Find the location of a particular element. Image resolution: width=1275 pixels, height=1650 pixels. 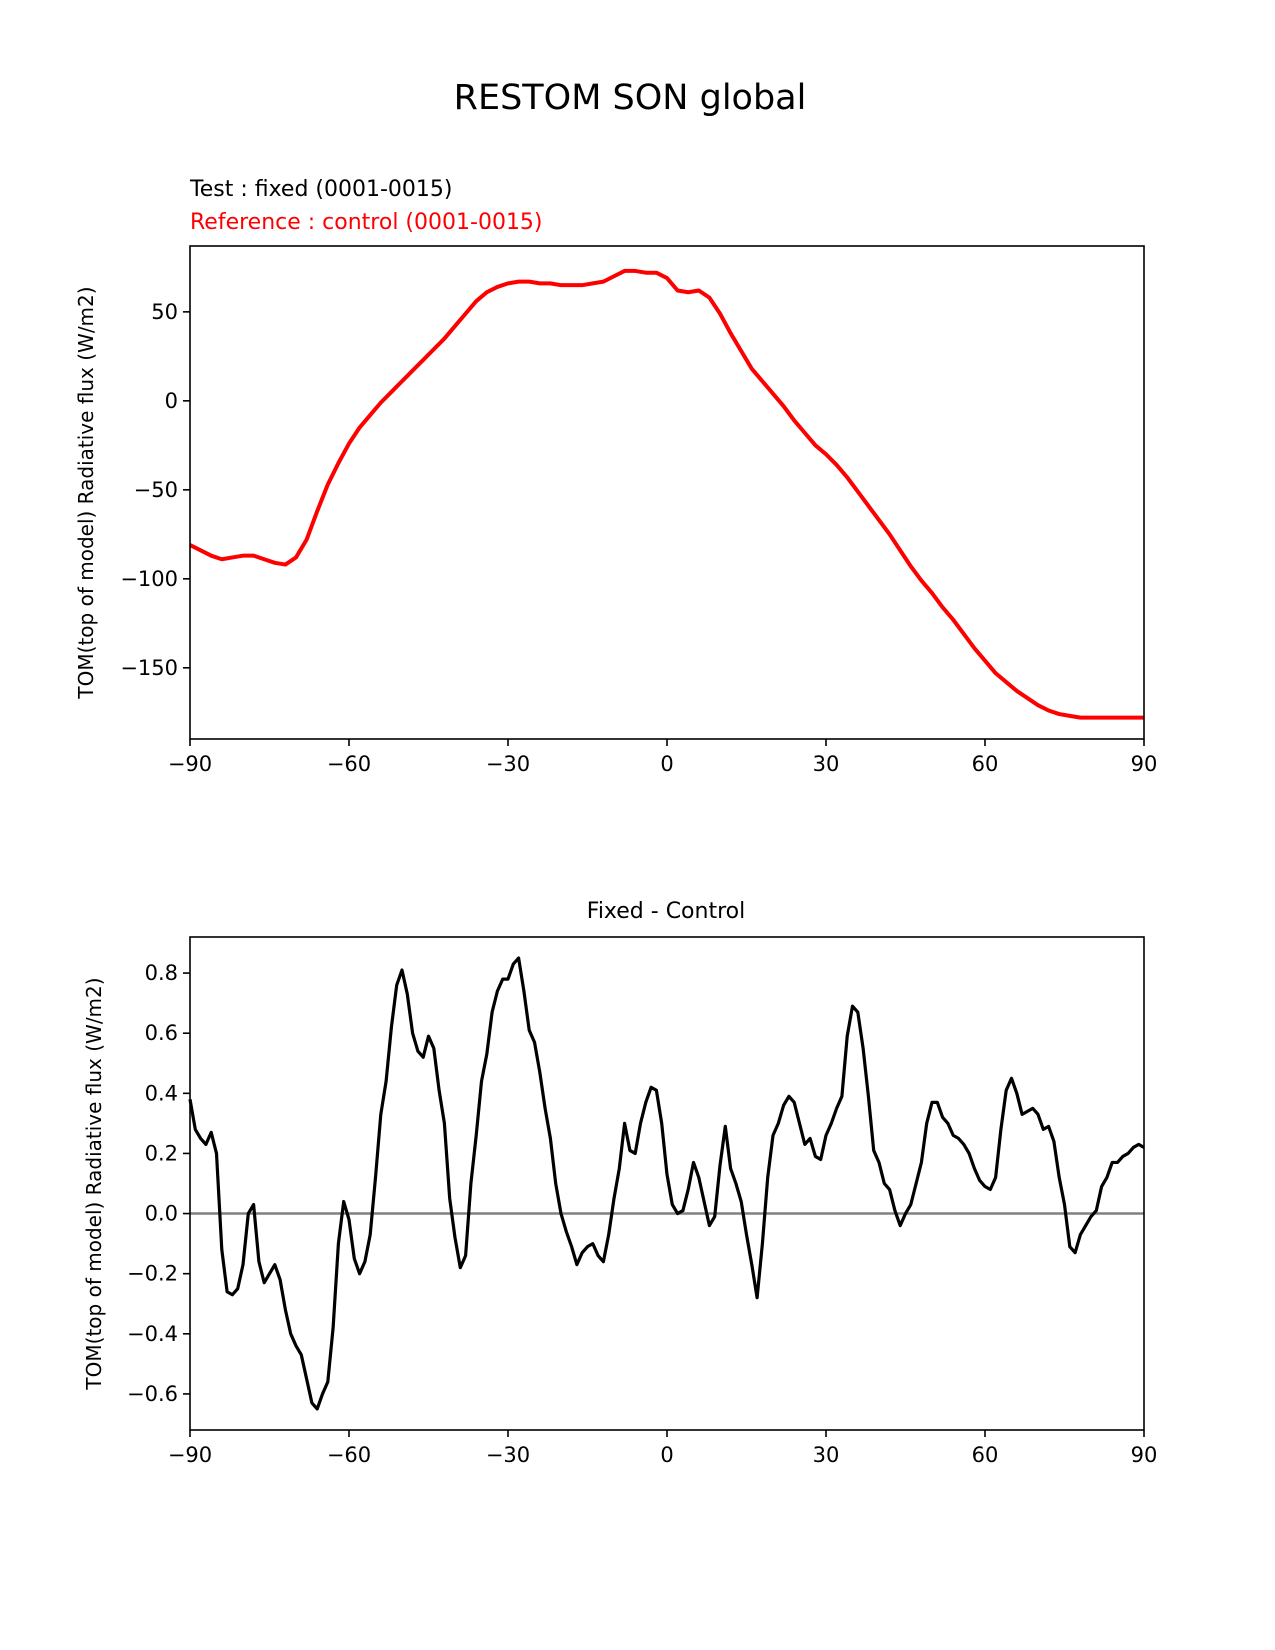

y-tick-label: 0.0 is located at coordinates (161, 1214).